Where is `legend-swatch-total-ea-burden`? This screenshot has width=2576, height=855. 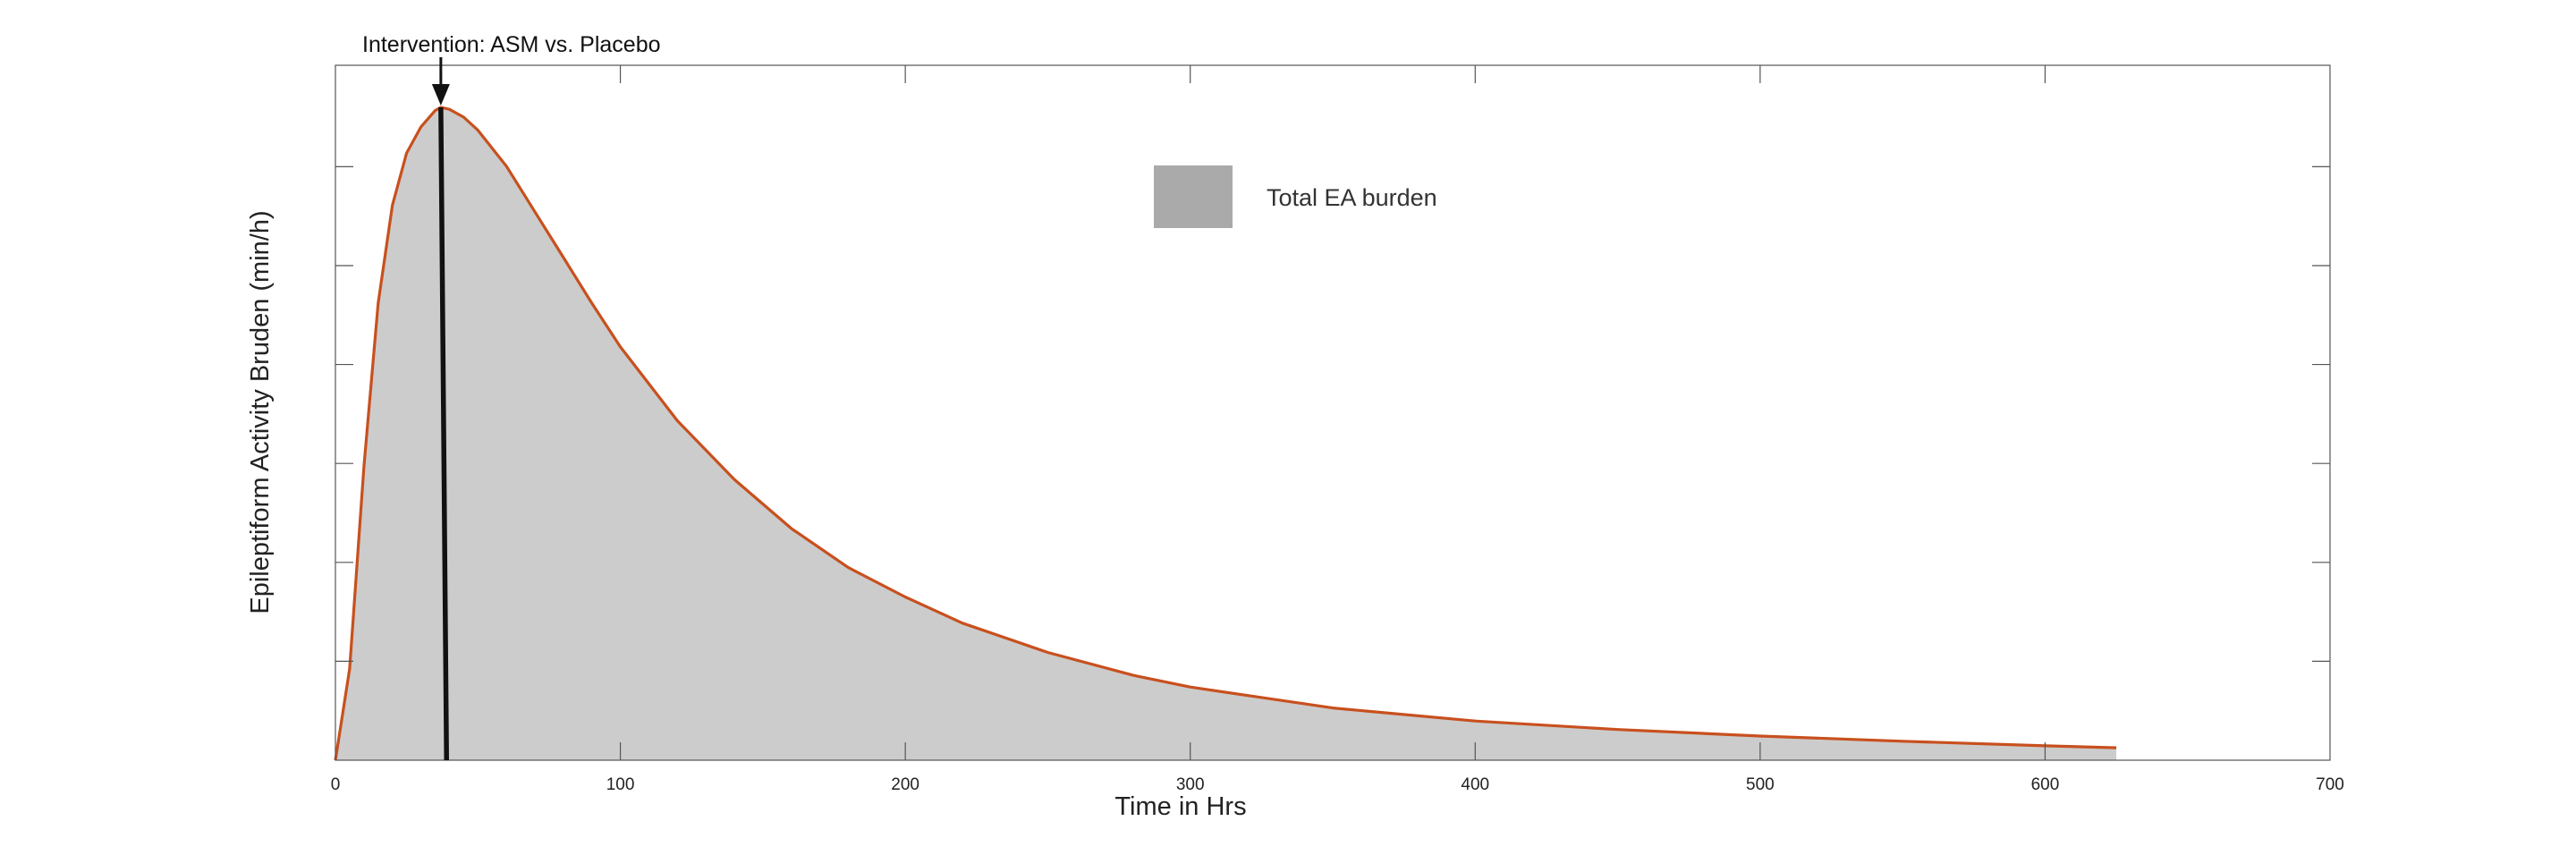
legend-swatch-total-ea-burden is located at coordinates (1193, 196).